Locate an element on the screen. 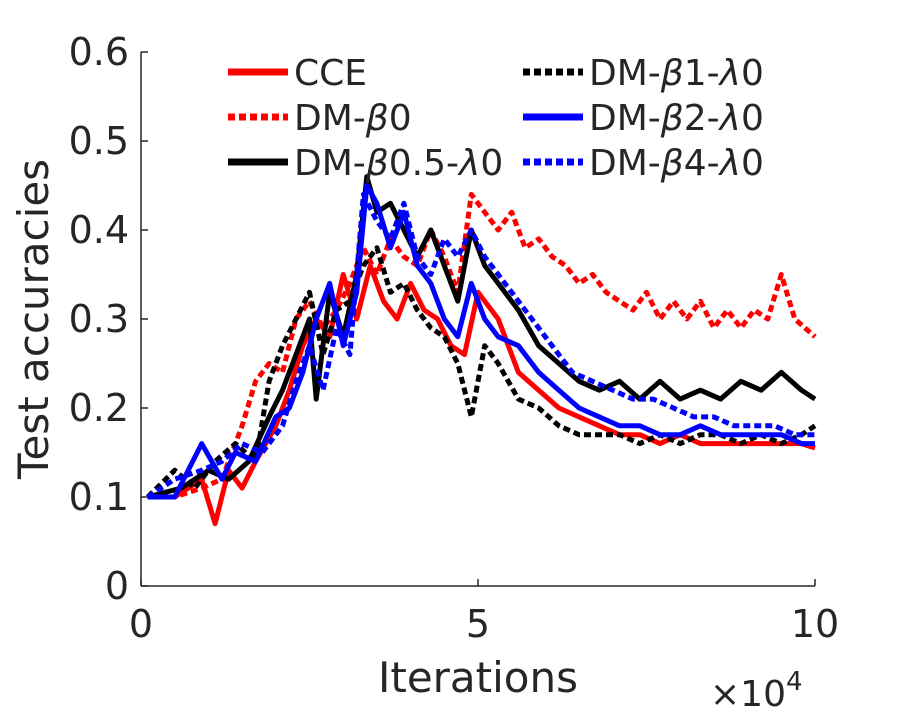 The width and height of the screenshot is (900, 711). y-tick-label: 0.6 is located at coordinates (99, 52).